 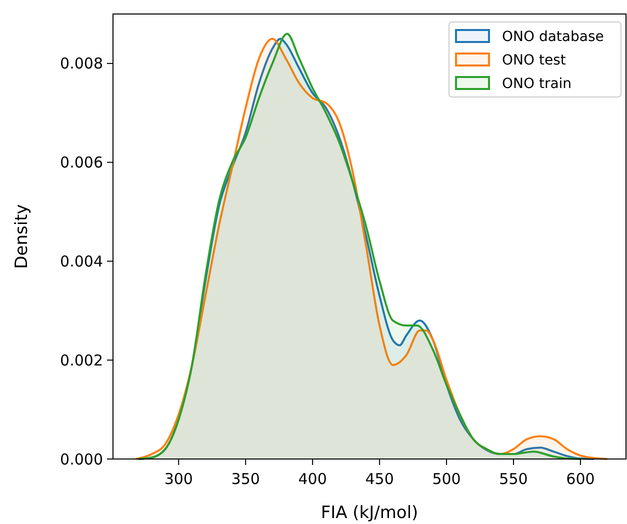 What do you see at coordinates (379, 479) in the screenshot?
I see `x-tick-label: 450` at bounding box center [379, 479].